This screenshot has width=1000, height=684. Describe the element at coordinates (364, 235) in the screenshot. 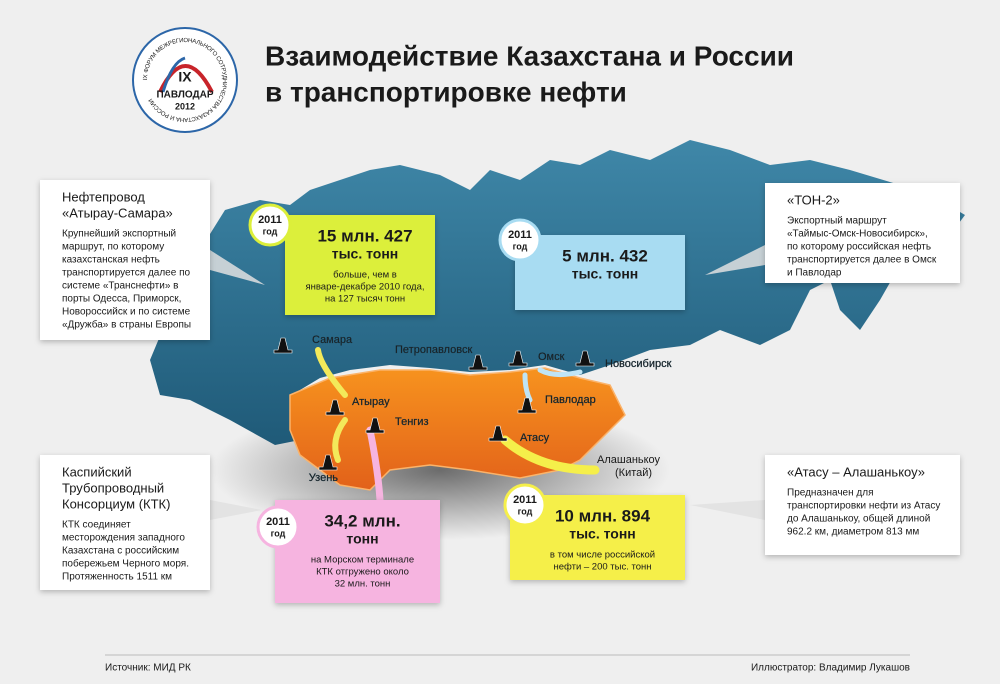

I see `stat-amount: 15 млн. 427` at that location.